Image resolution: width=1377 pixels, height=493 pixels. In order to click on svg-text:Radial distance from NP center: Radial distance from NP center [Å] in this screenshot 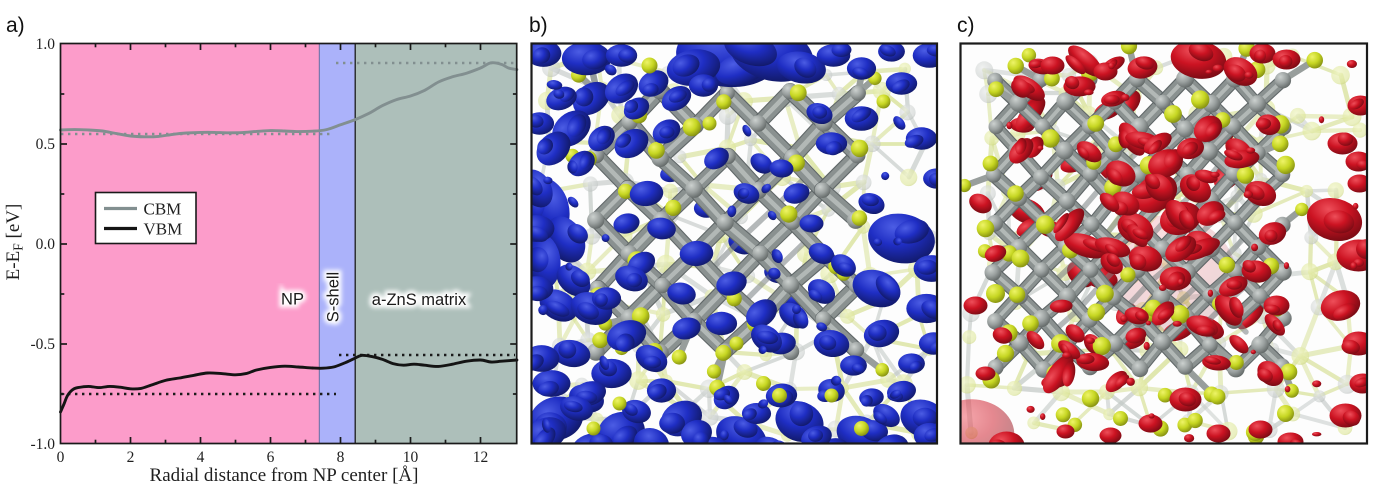, I will do `click(284, 475)`.